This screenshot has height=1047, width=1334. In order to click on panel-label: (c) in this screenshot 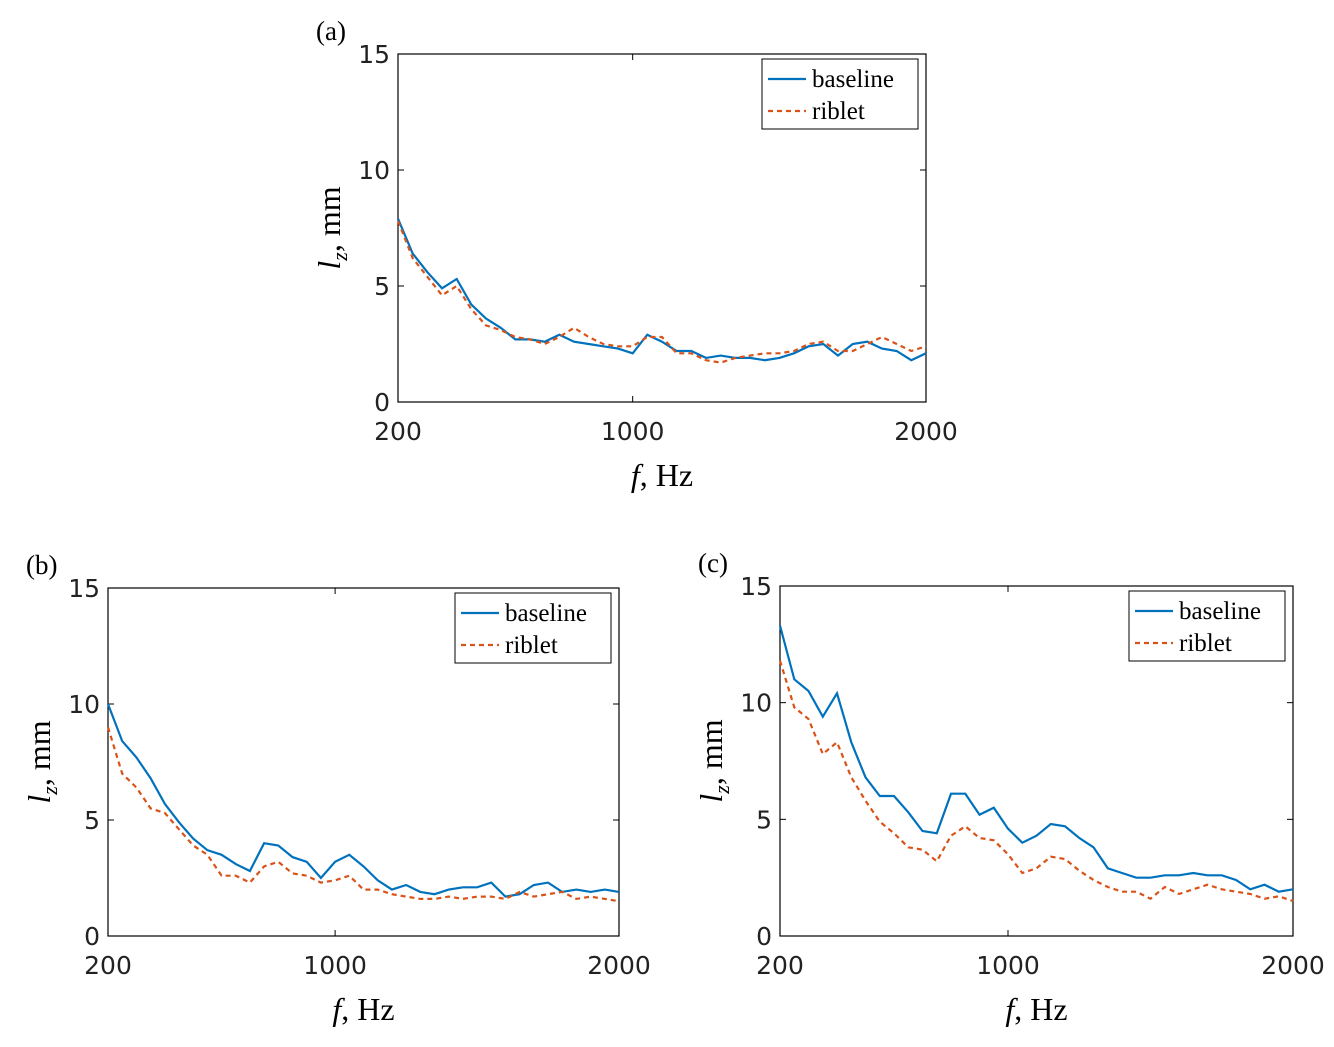, I will do `click(713, 563)`.